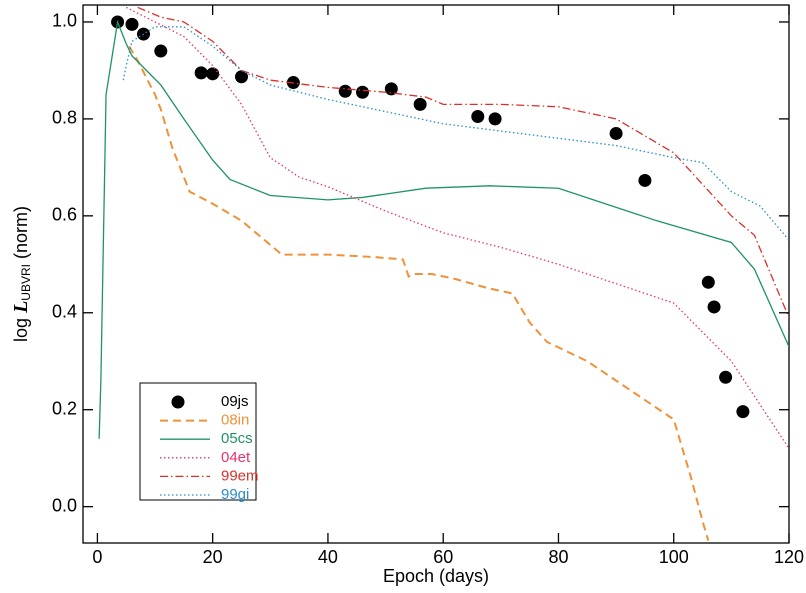 This screenshot has width=806, height=593. What do you see at coordinates (198, 441) in the screenshot?
I see `legend-box` at bounding box center [198, 441].